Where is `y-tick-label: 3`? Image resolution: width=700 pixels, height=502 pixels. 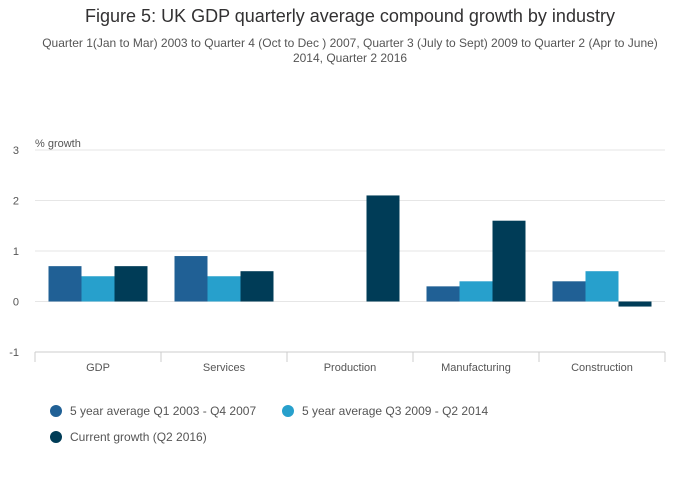
y-tick-label: 3 is located at coordinates (16, 151).